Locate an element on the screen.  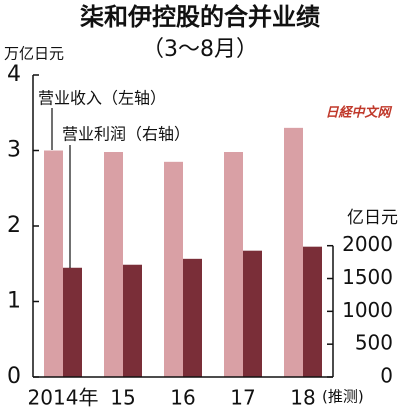
y-tick-label: 4 is located at coordinates (14, 74).